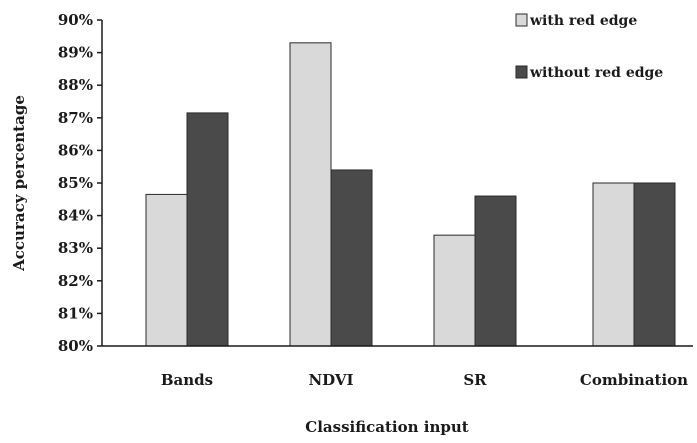 The image size is (697, 443). What do you see at coordinates (475, 380) in the screenshot?
I see `x-category-label: SR` at bounding box center [475, 380].